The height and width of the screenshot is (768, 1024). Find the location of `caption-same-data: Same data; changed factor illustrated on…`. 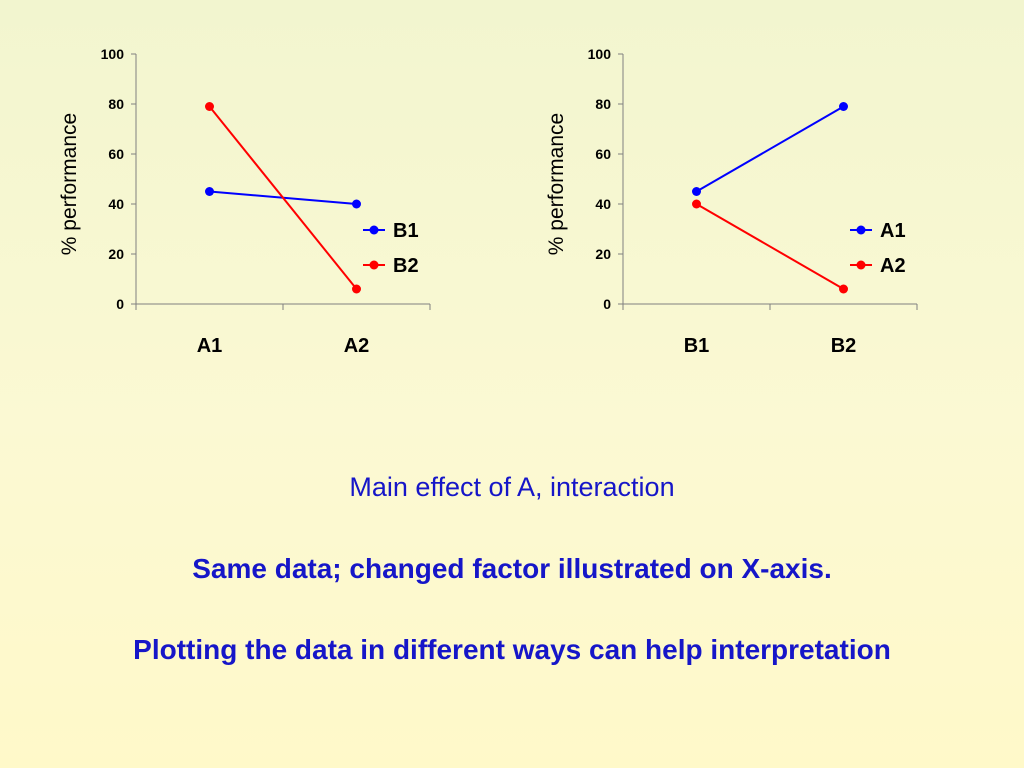

caption-same-data: Same data; changed factor illustrated on… is located at coordinates (512, 568).